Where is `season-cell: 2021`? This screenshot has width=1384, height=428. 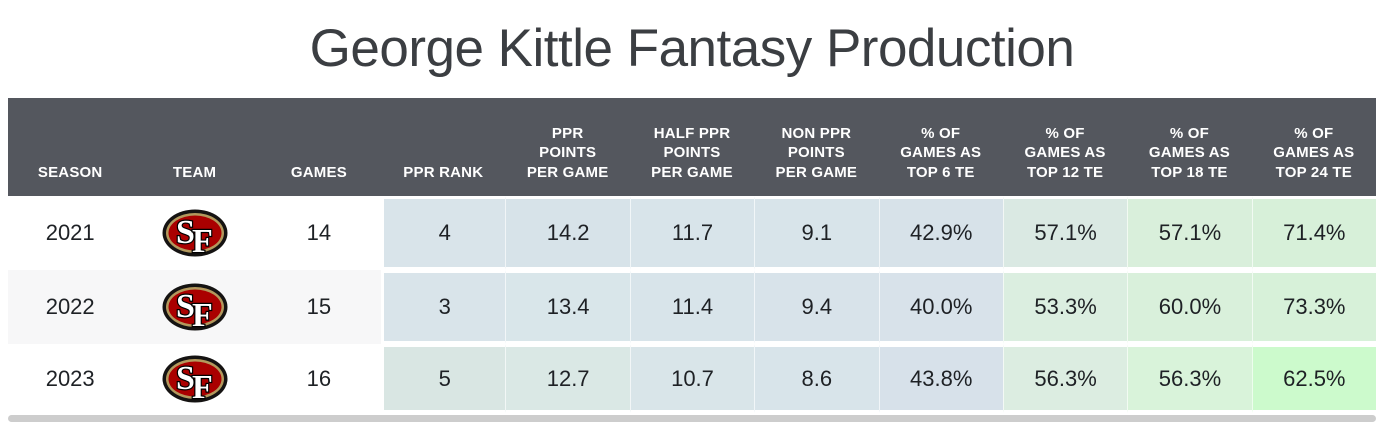
season-cell: 2021 is located at coordinates (70, 232).